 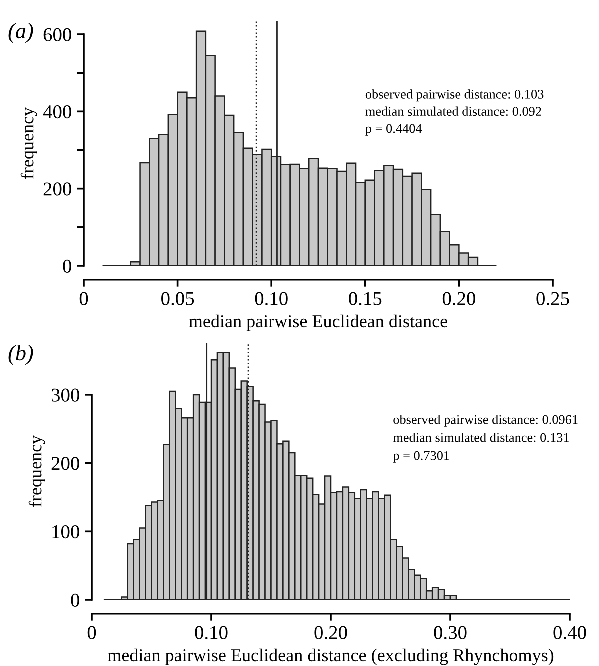 I want to click on annotation: p = 0.4404, so click(x=394, y=130).